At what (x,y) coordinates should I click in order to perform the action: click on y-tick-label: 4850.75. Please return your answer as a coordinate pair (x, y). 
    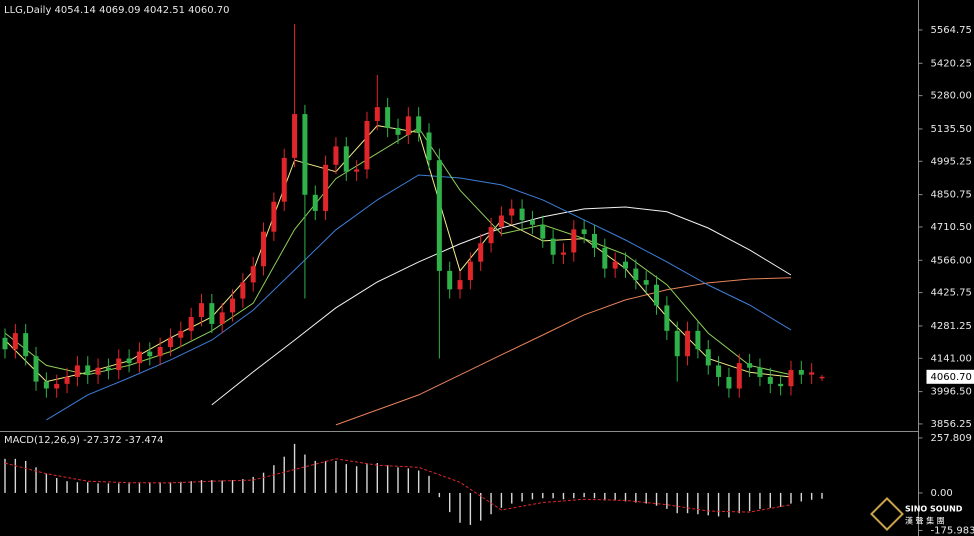
    Looking at the image, I should click on (951, 195).